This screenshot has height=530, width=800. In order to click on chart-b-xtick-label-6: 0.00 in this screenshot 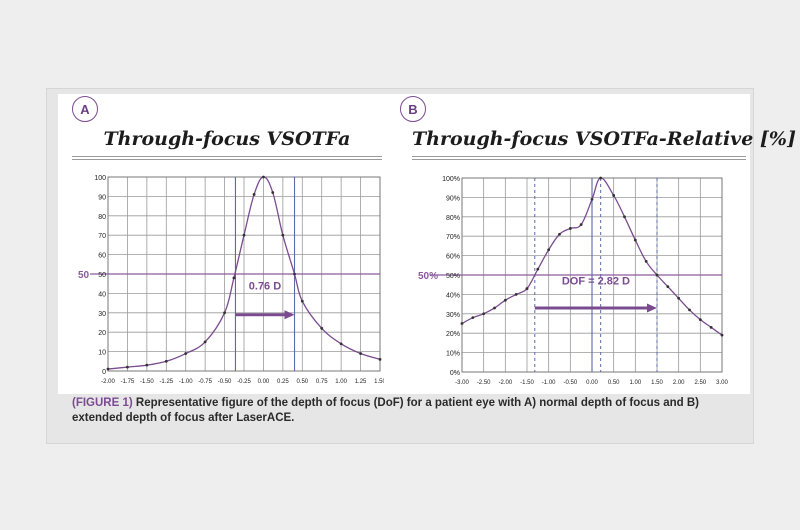, I will do `click(592, 383)`.